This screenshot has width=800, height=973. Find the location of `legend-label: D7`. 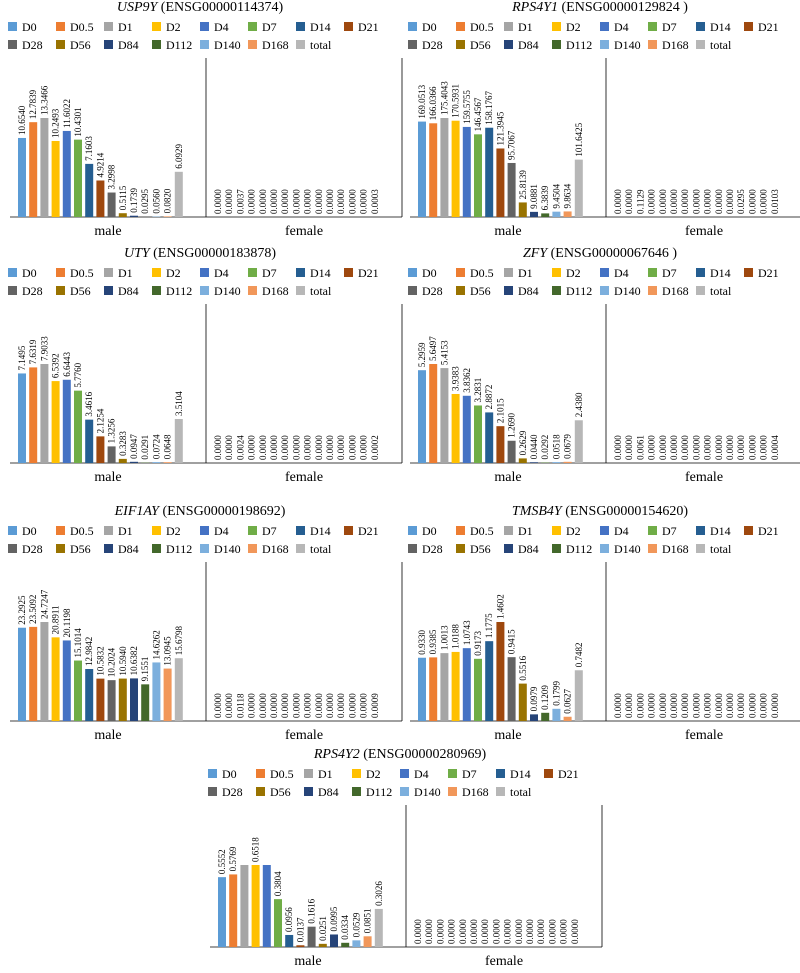

legend-label: D7 is located at coordinates (669, 273).